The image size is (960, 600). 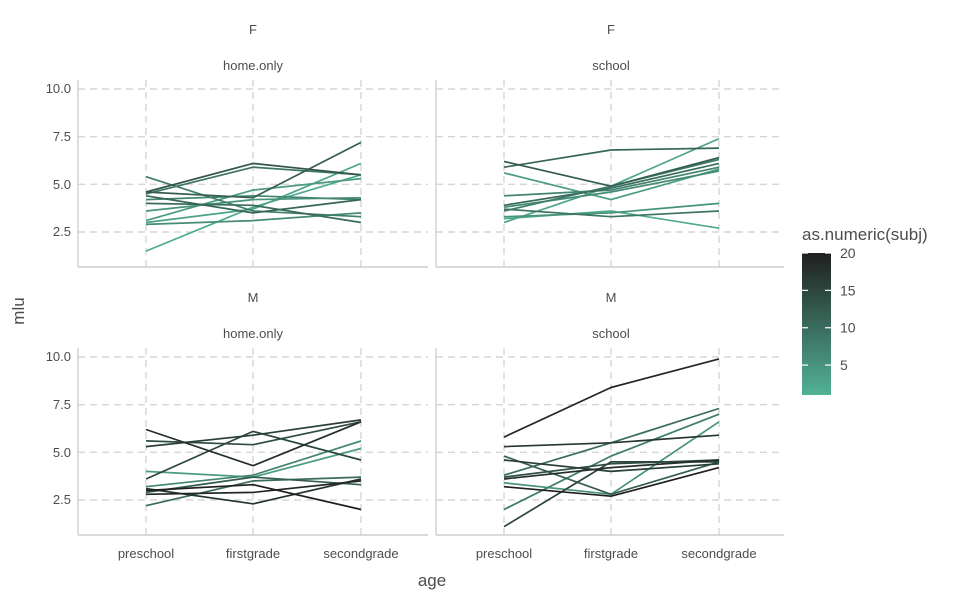 I want to click on panel-f-home-only: F home.only, so click(x=252, y=145).